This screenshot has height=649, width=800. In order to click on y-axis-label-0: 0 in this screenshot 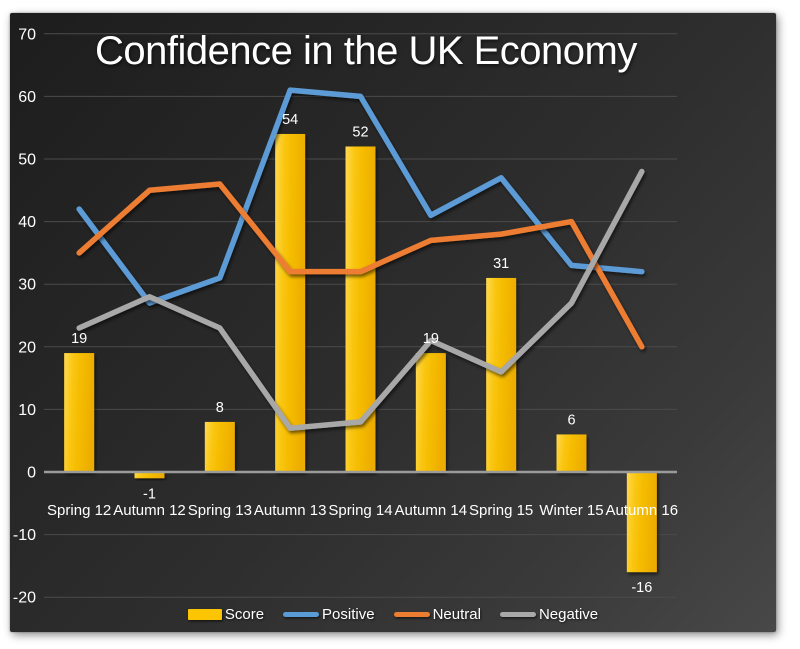, I will do `click(31, 473)`.